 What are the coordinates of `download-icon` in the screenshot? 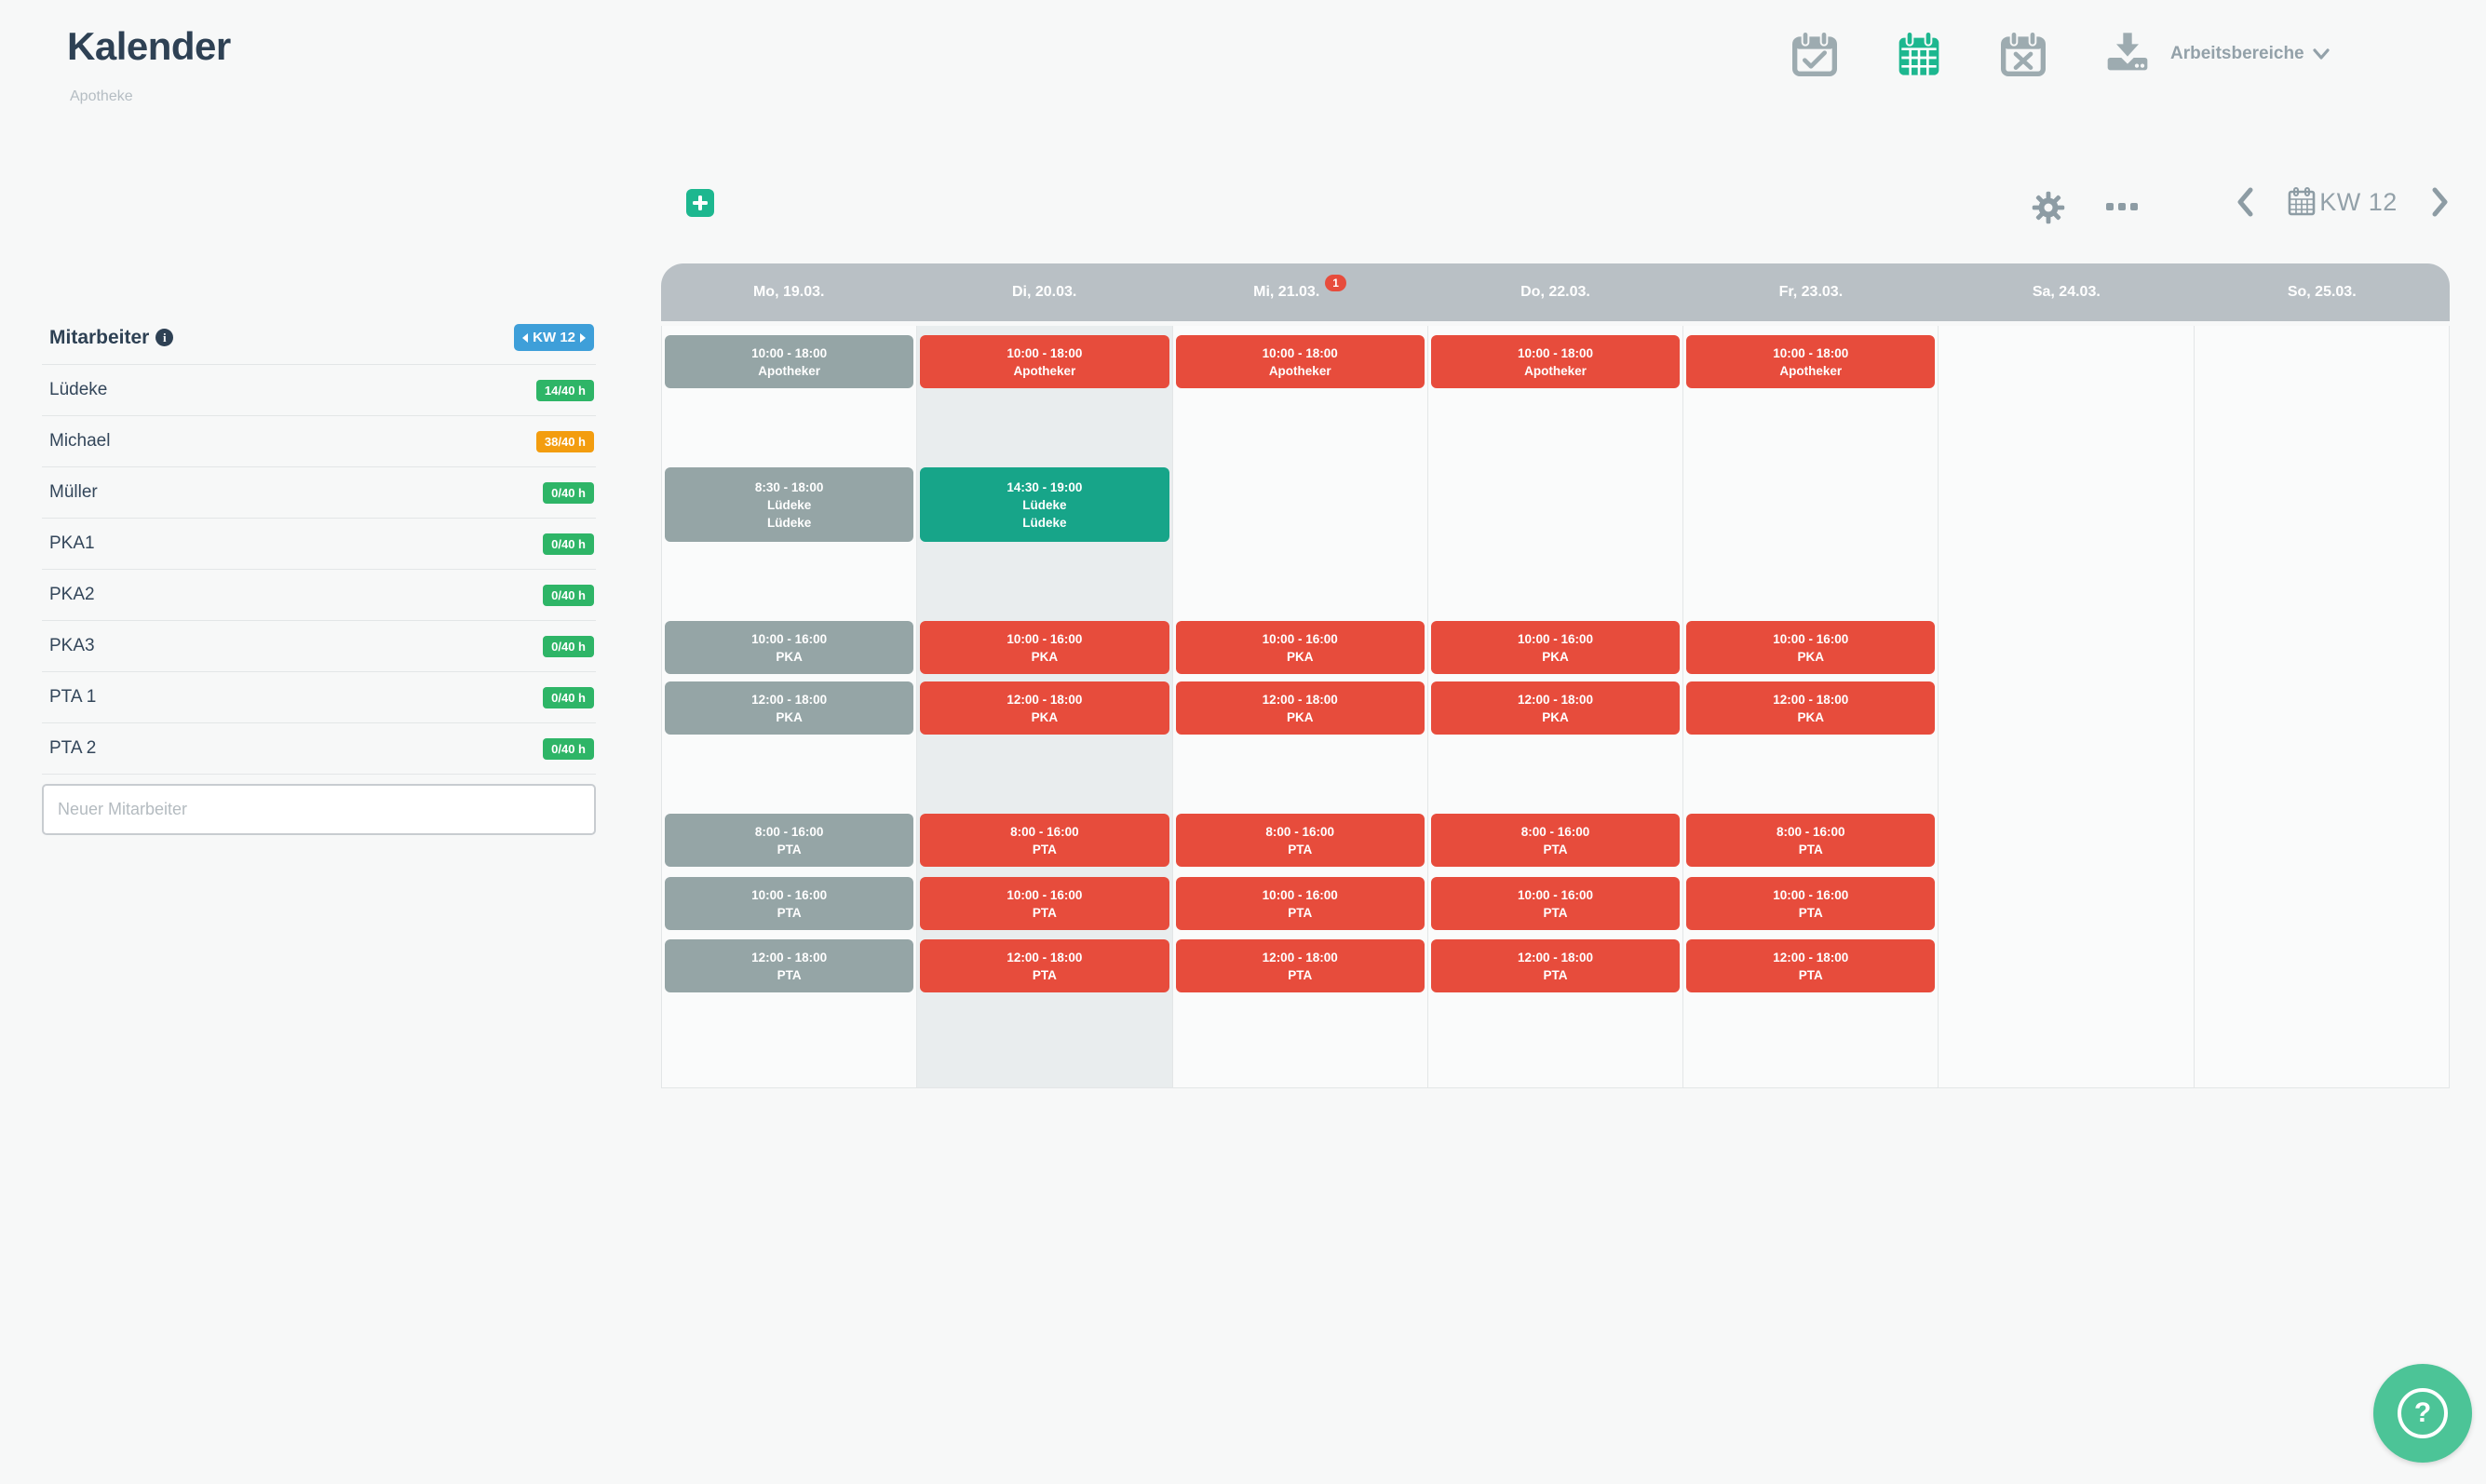 It's located at (2127, 54).